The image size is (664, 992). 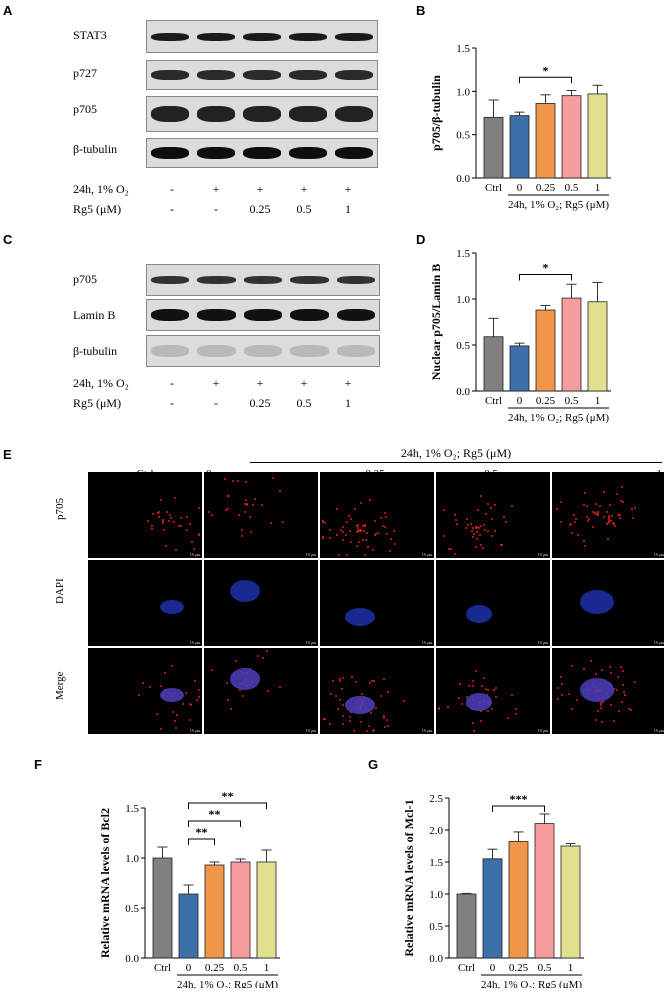 What do you see at coordinates (7, 454) in the screenshot?
I see `panel-label-e: E` at bounding box center [7, 454].